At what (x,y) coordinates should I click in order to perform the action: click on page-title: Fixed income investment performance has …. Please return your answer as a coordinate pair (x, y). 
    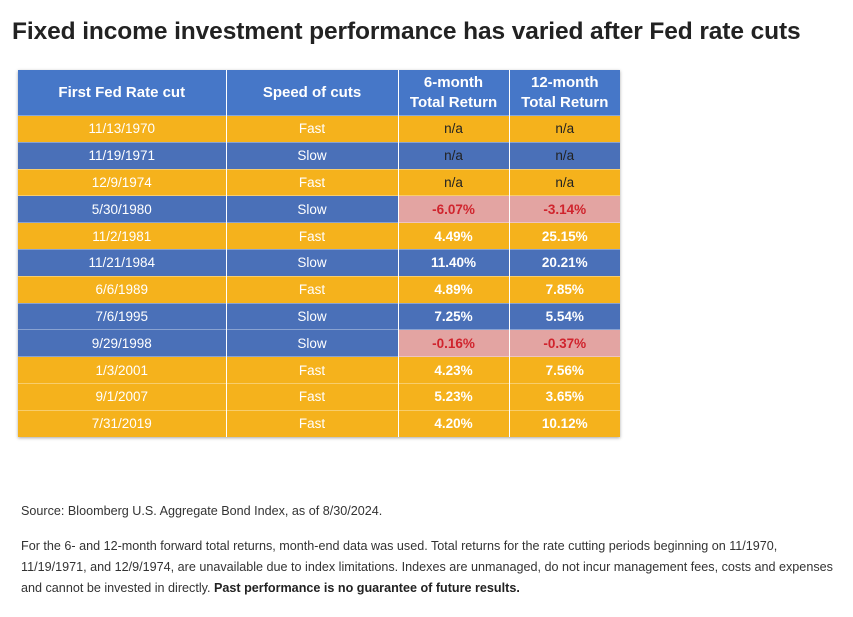
    Looking at the image, I should click on (406, 31).